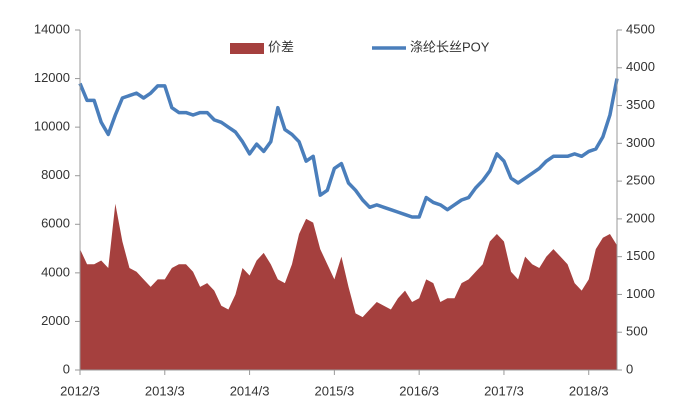 This screenshot has height=417, width=687. I want to click on y2-tick-label: 3500, so click(640, 104).